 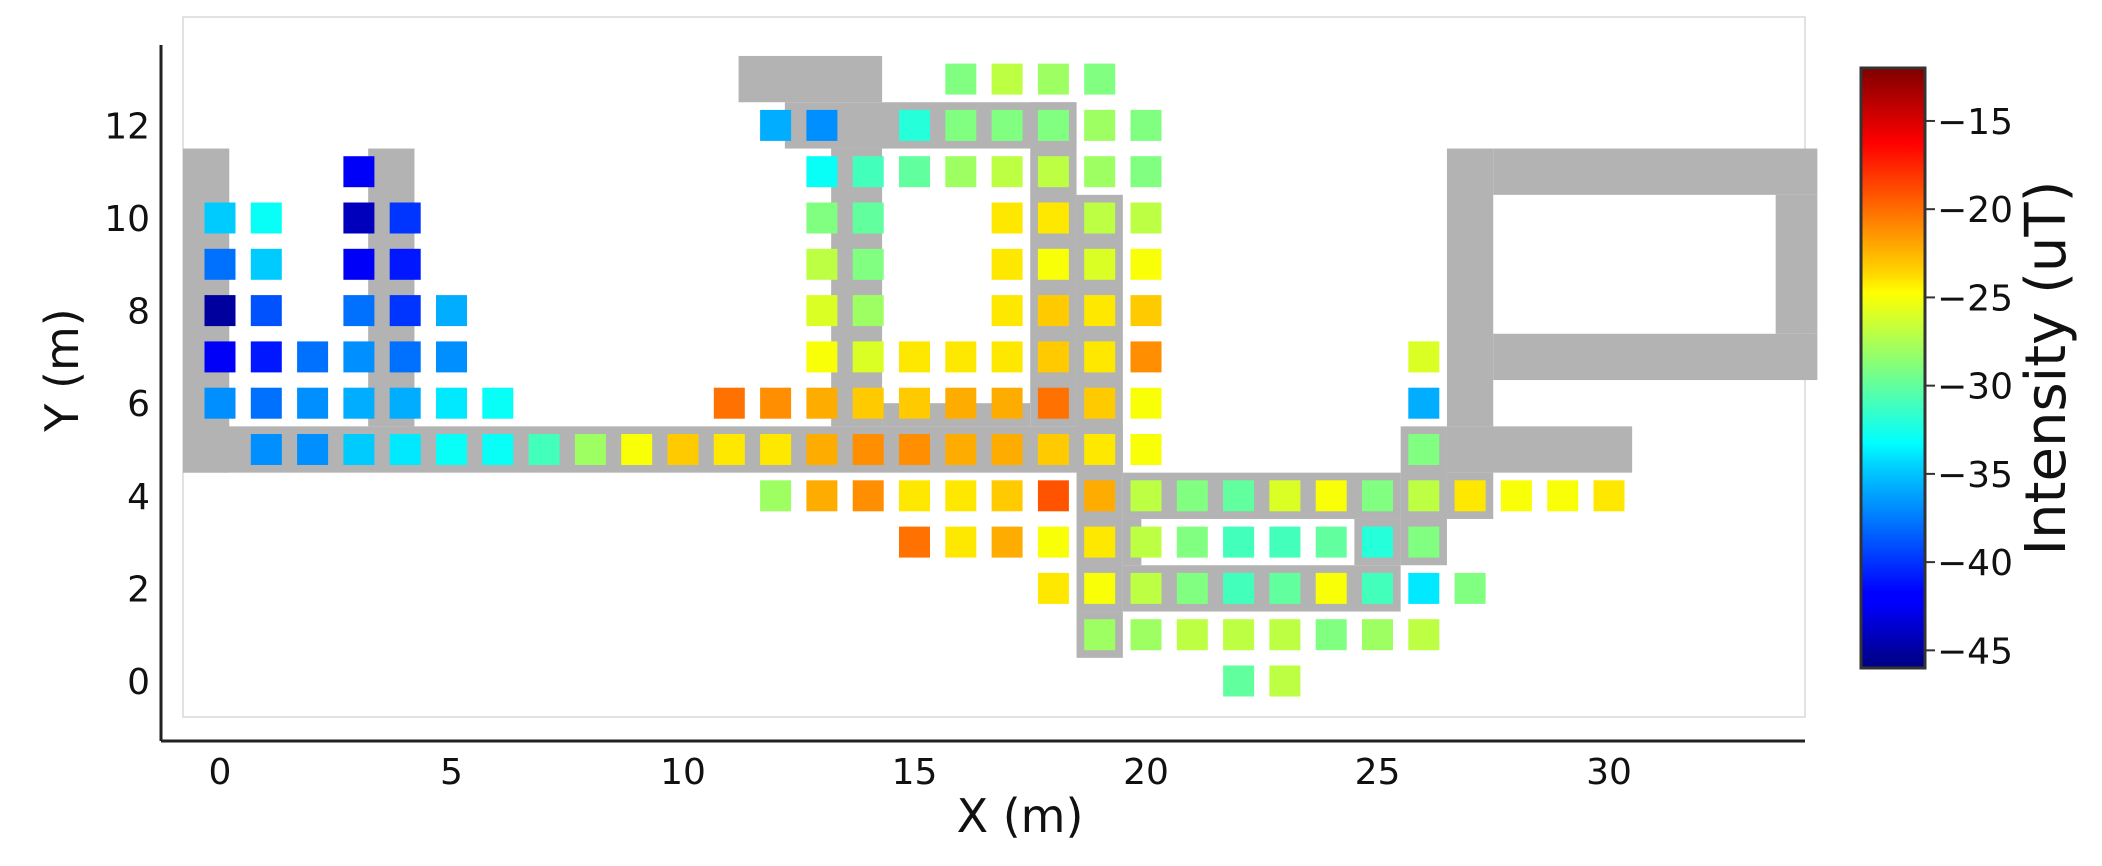 I want to click on colorbar-tick-labels: −45 −40 −35 −30 −25 −20 −15, so click(x=1969, y=387).